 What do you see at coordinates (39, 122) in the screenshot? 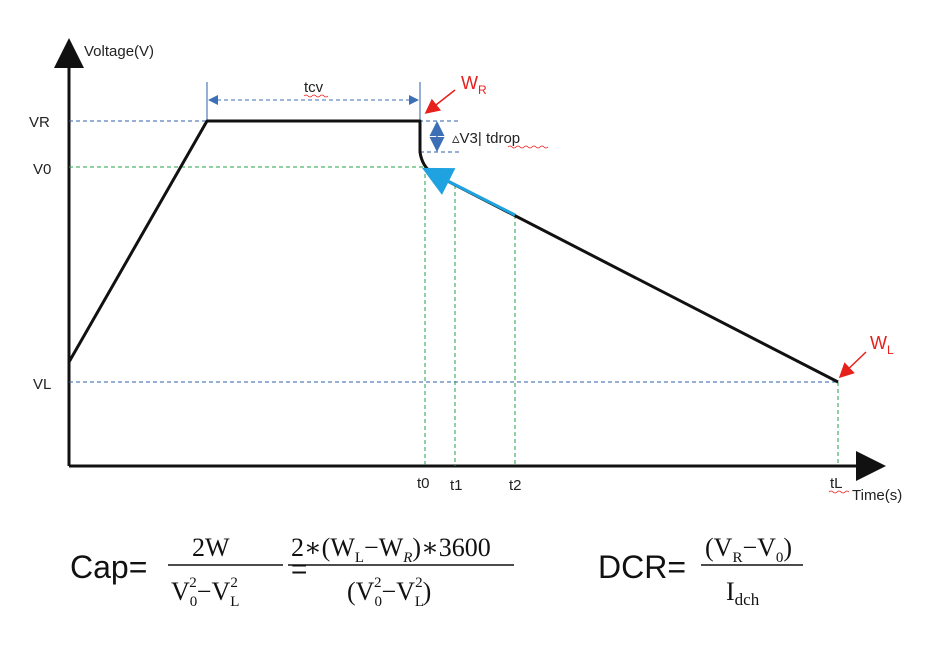
I see `y-tick-vr: VR` at bounding box center [39, 122].